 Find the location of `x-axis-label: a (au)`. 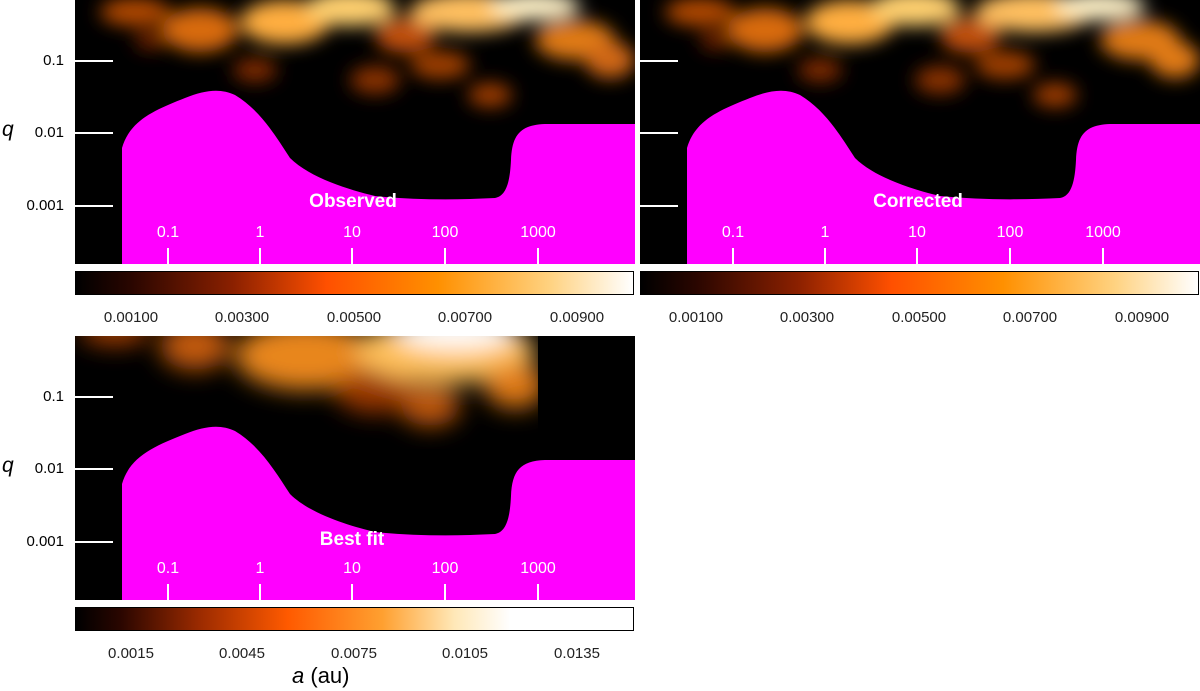

x-axis-label: a (au) is located at coordinates (321, 676).